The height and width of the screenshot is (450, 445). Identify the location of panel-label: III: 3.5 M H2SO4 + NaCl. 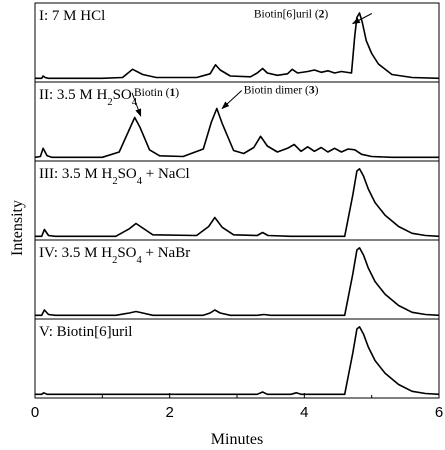
(114, 176).